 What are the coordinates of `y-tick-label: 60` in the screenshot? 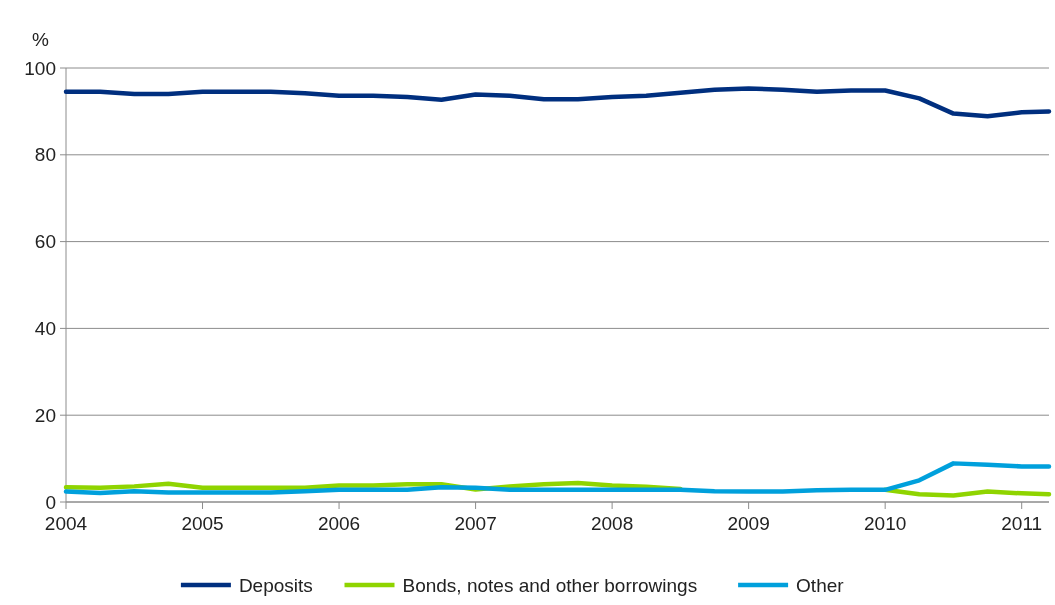 It's located at (45, 242).